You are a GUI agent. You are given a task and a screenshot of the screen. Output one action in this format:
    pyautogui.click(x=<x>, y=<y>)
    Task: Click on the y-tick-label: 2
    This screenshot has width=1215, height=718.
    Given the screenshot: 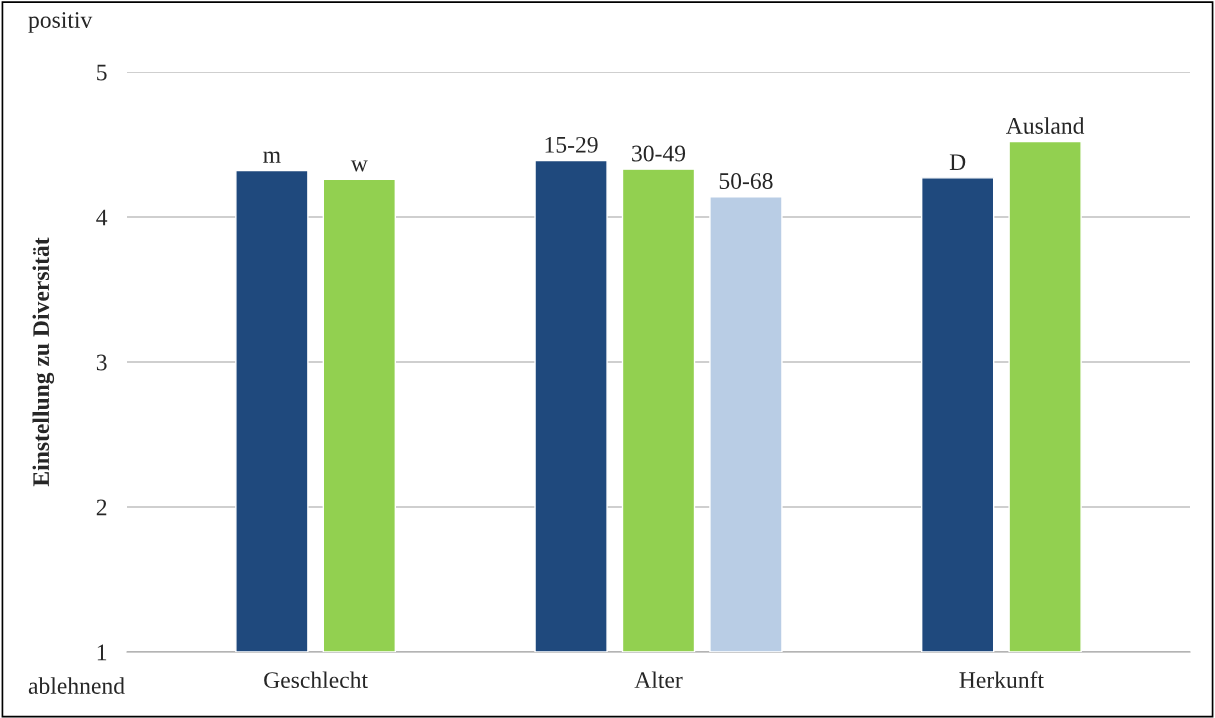 What is the action you would take?
    pyautogui.click(x=101, y=507)
    